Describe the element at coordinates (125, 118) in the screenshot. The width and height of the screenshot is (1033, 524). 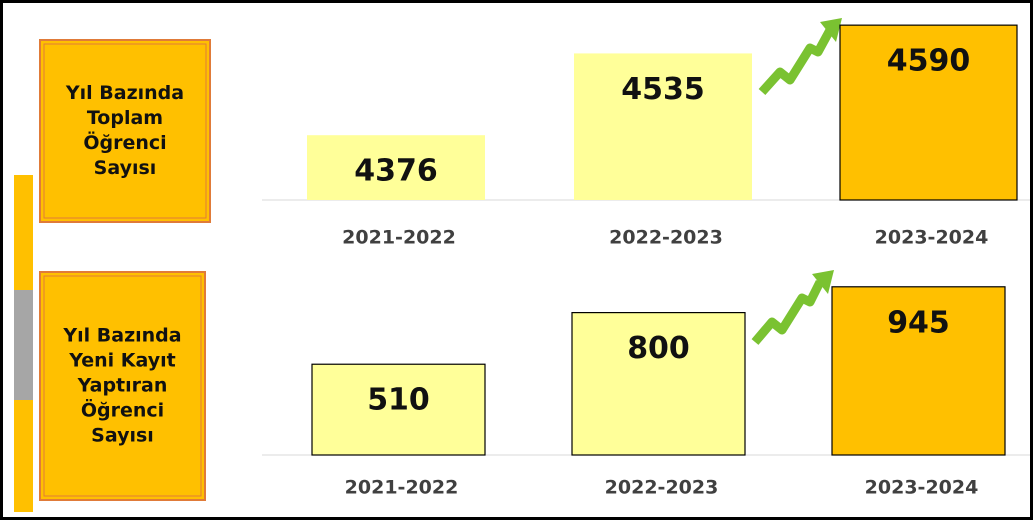
I see `label-text: Toplam` at that location.